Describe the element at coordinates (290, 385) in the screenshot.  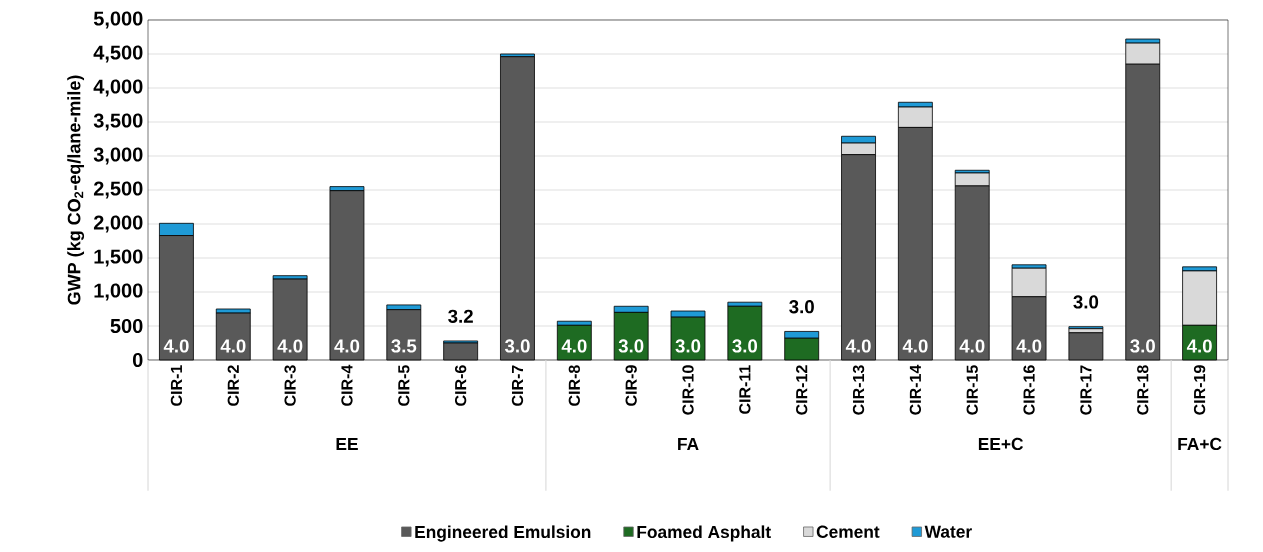
I see `x-tick-label: CIR-3` at that location.